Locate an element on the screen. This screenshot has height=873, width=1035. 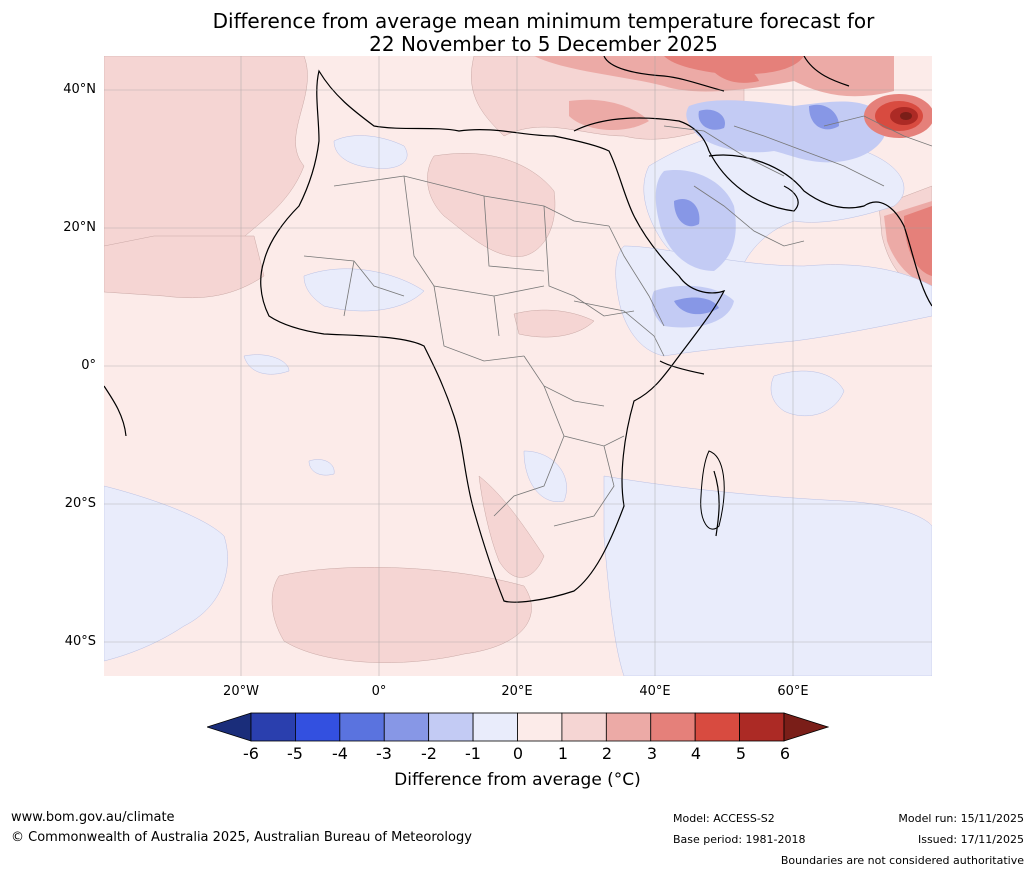
colorbar-tick: 2 is located at coordinates (607, 753).